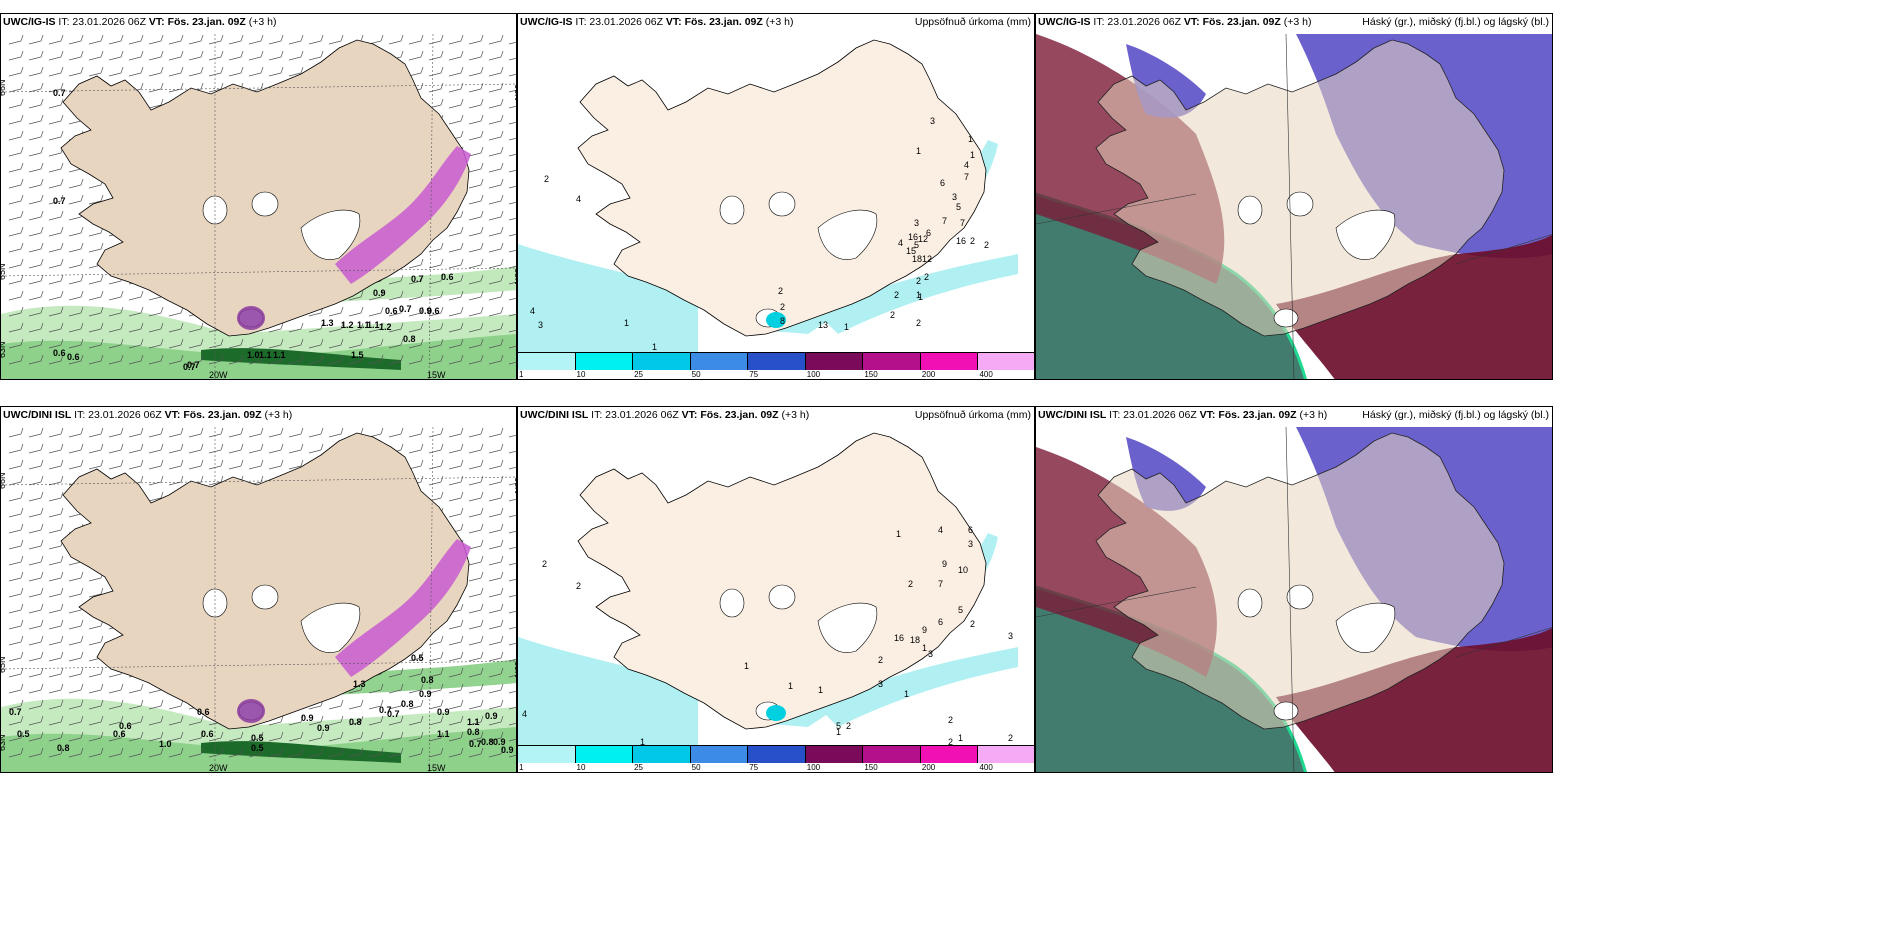 This screenshot has height=950, width=1900. I want to click on colorbar-label: 50, so click(696, 374).